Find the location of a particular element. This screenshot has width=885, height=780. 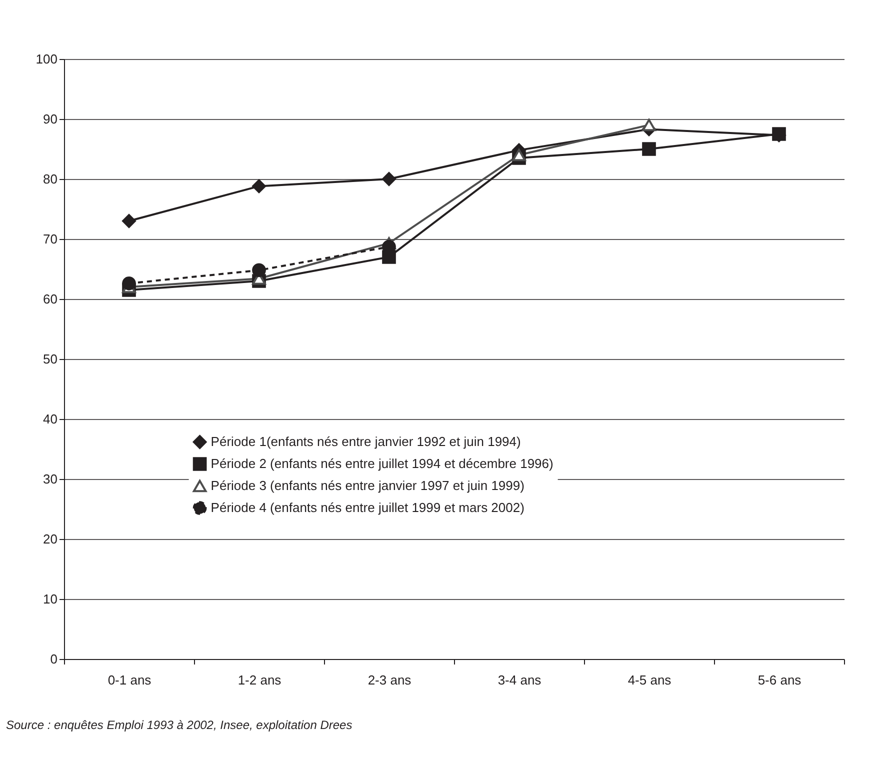

source-note: Source : enquêtes Emploi 1993 à 2002, Insee, exploitation Drees is located at coordinates (180, 725).